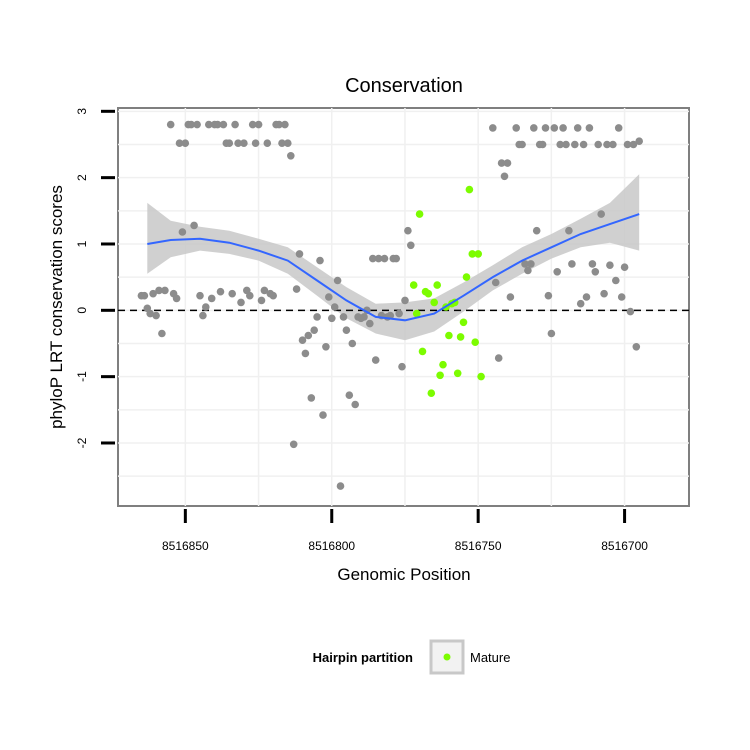  Describe the element at coordinates (363, 657) in the screenshot. I see `legend-title: Hairpin partition` at that location.